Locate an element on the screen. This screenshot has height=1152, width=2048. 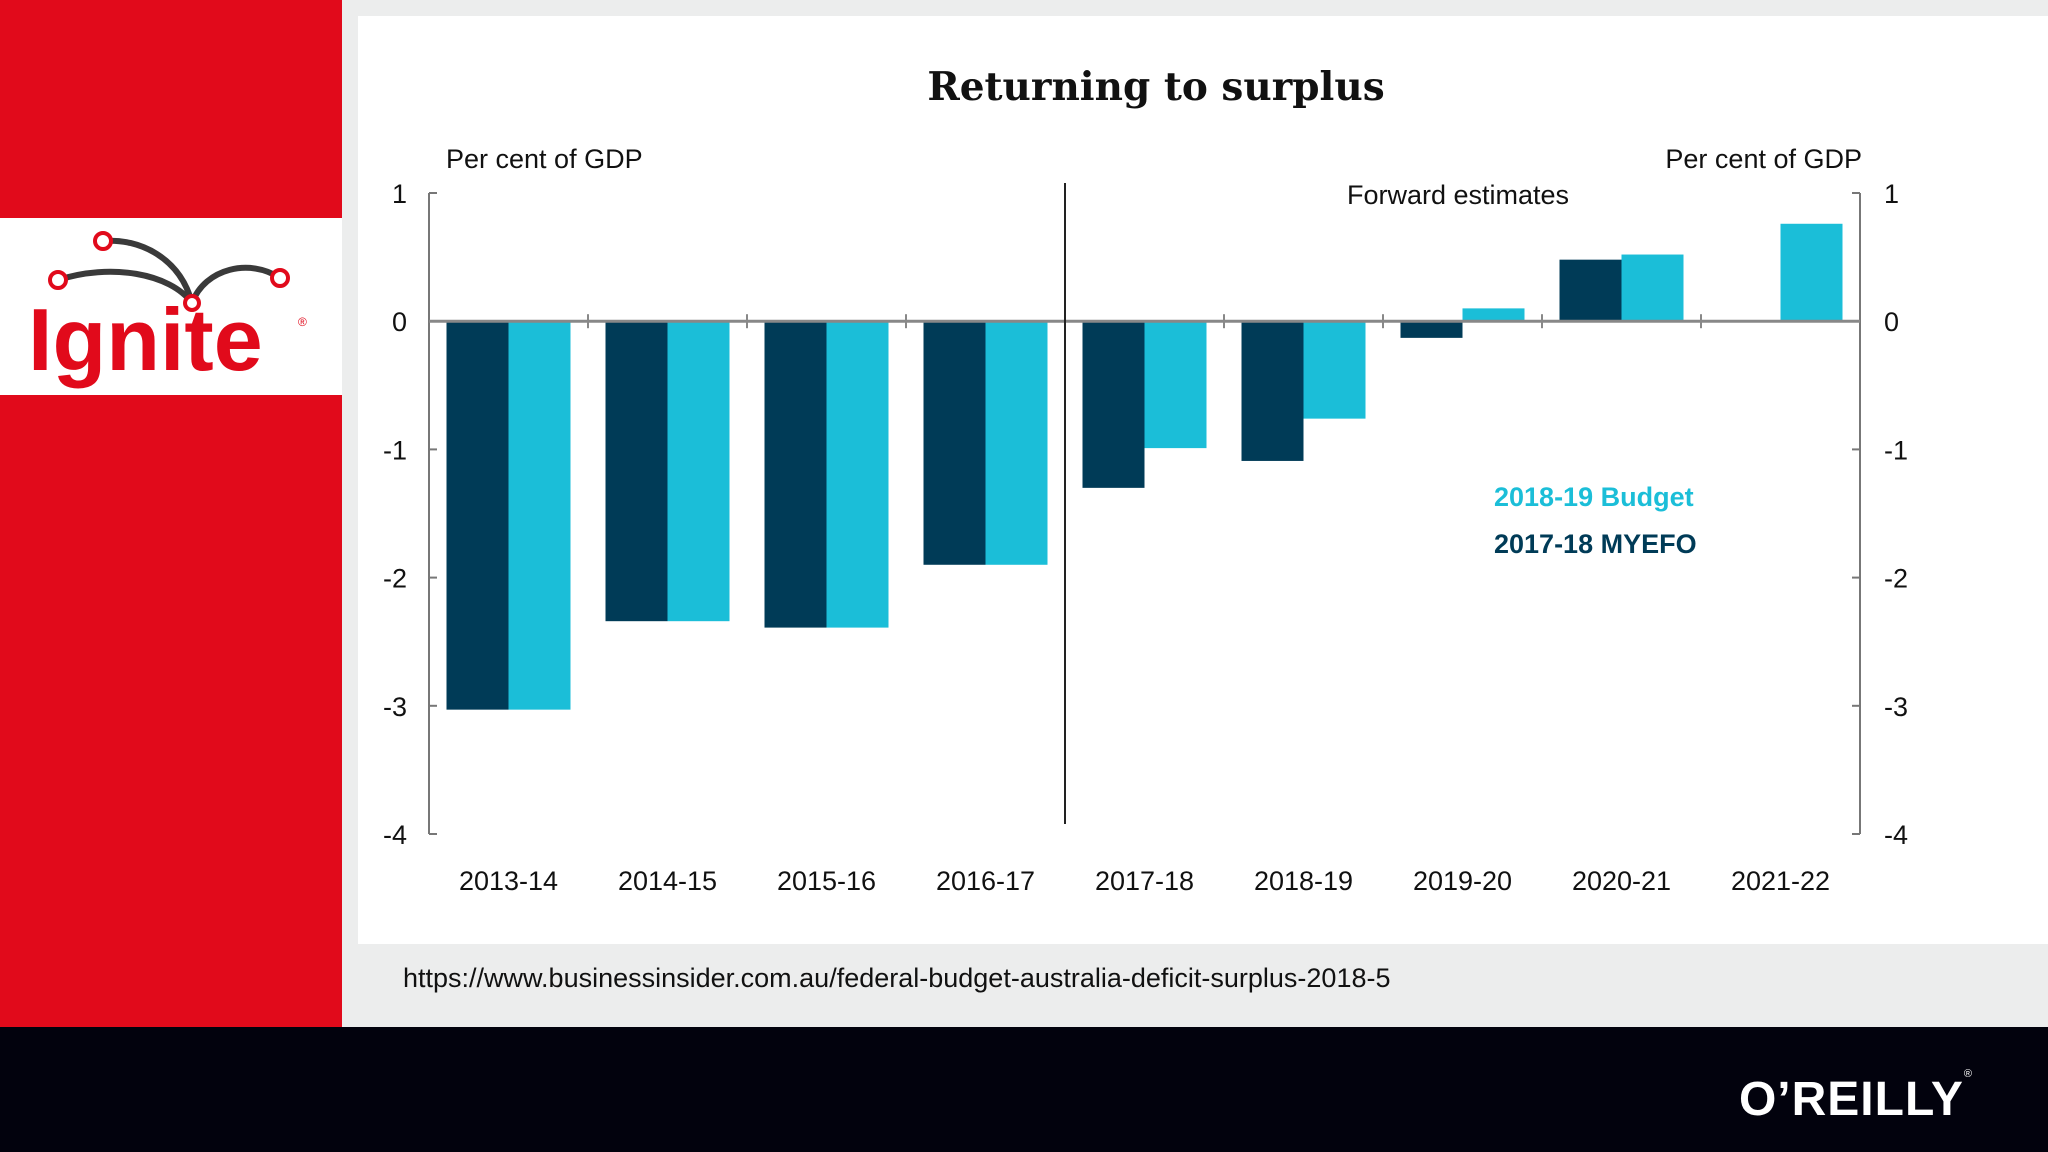
y-tick-label-right: -1 is located at coordinates (1896, 450).